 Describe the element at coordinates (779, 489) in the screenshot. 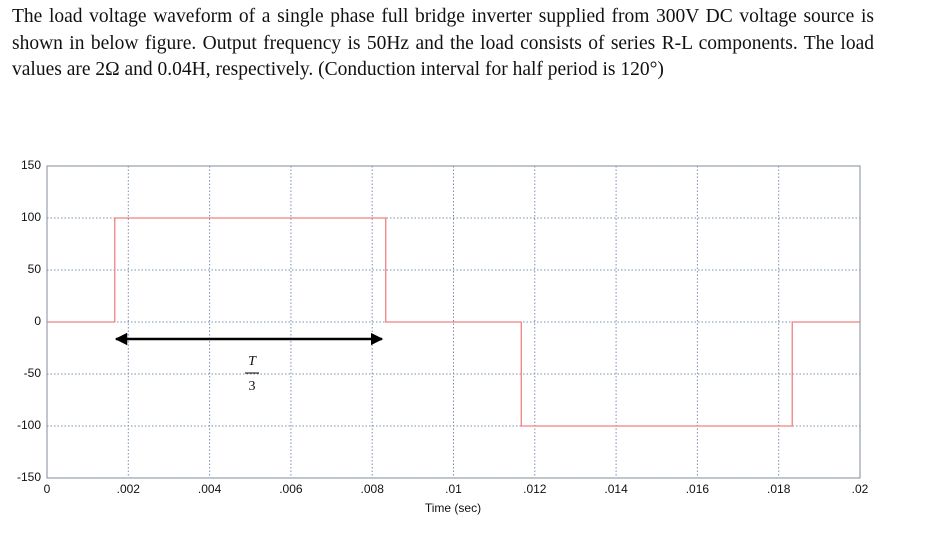

I see `x-tick-label: .018` at that location.